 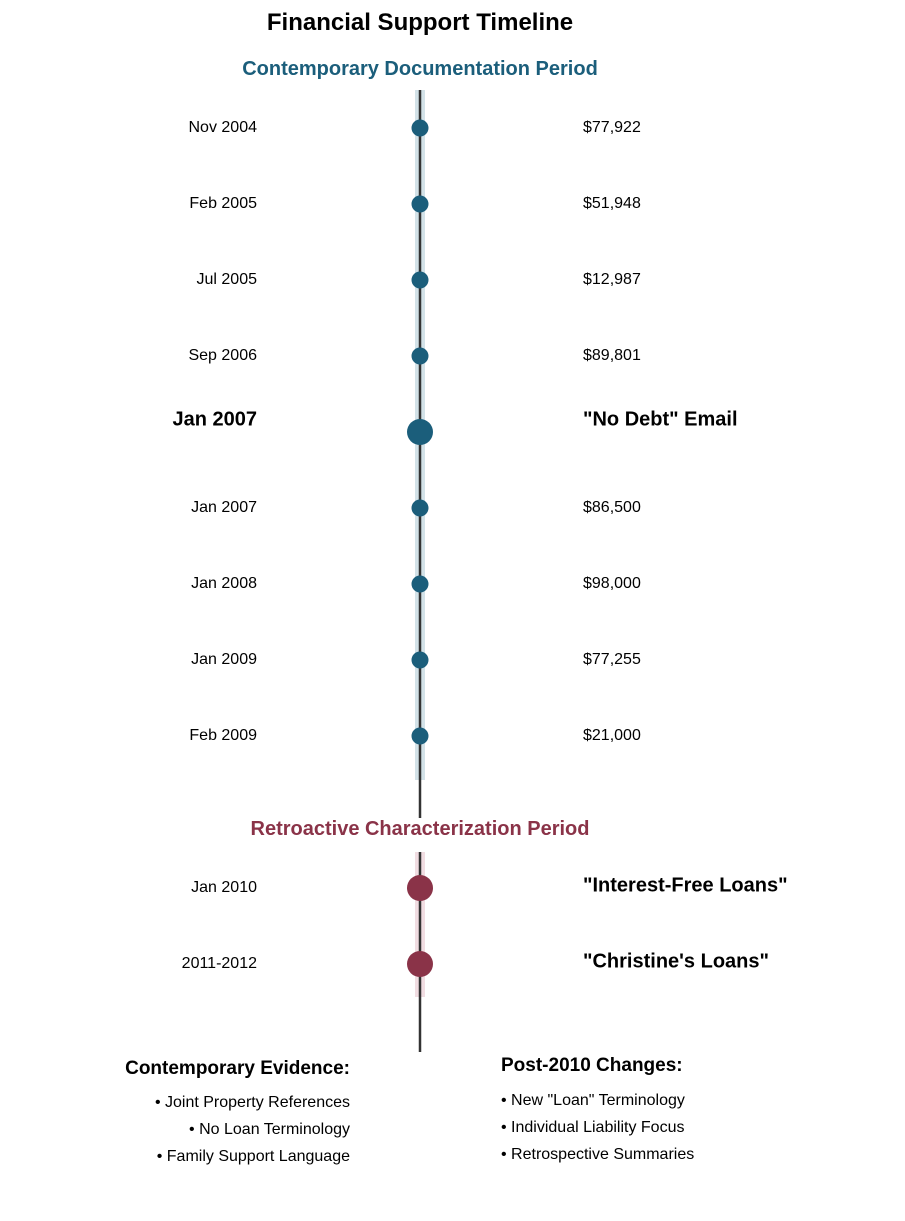 I want to click on event-date: Jul 2005, so click(x=227, y=279).